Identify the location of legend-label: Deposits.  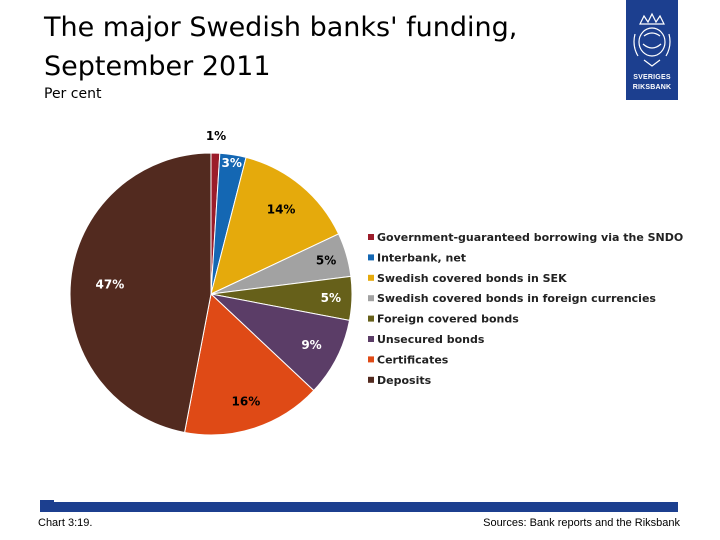
(404, 380).